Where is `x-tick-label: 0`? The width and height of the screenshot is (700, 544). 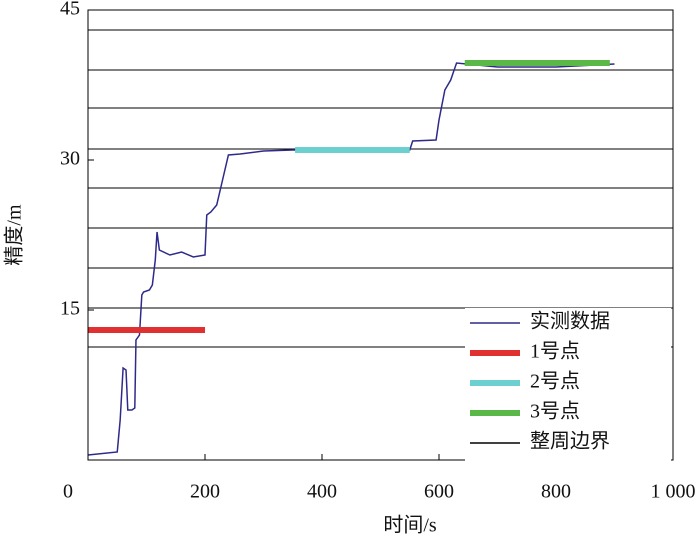 x-tick-label: 0 is located at coordinates (68, 492).